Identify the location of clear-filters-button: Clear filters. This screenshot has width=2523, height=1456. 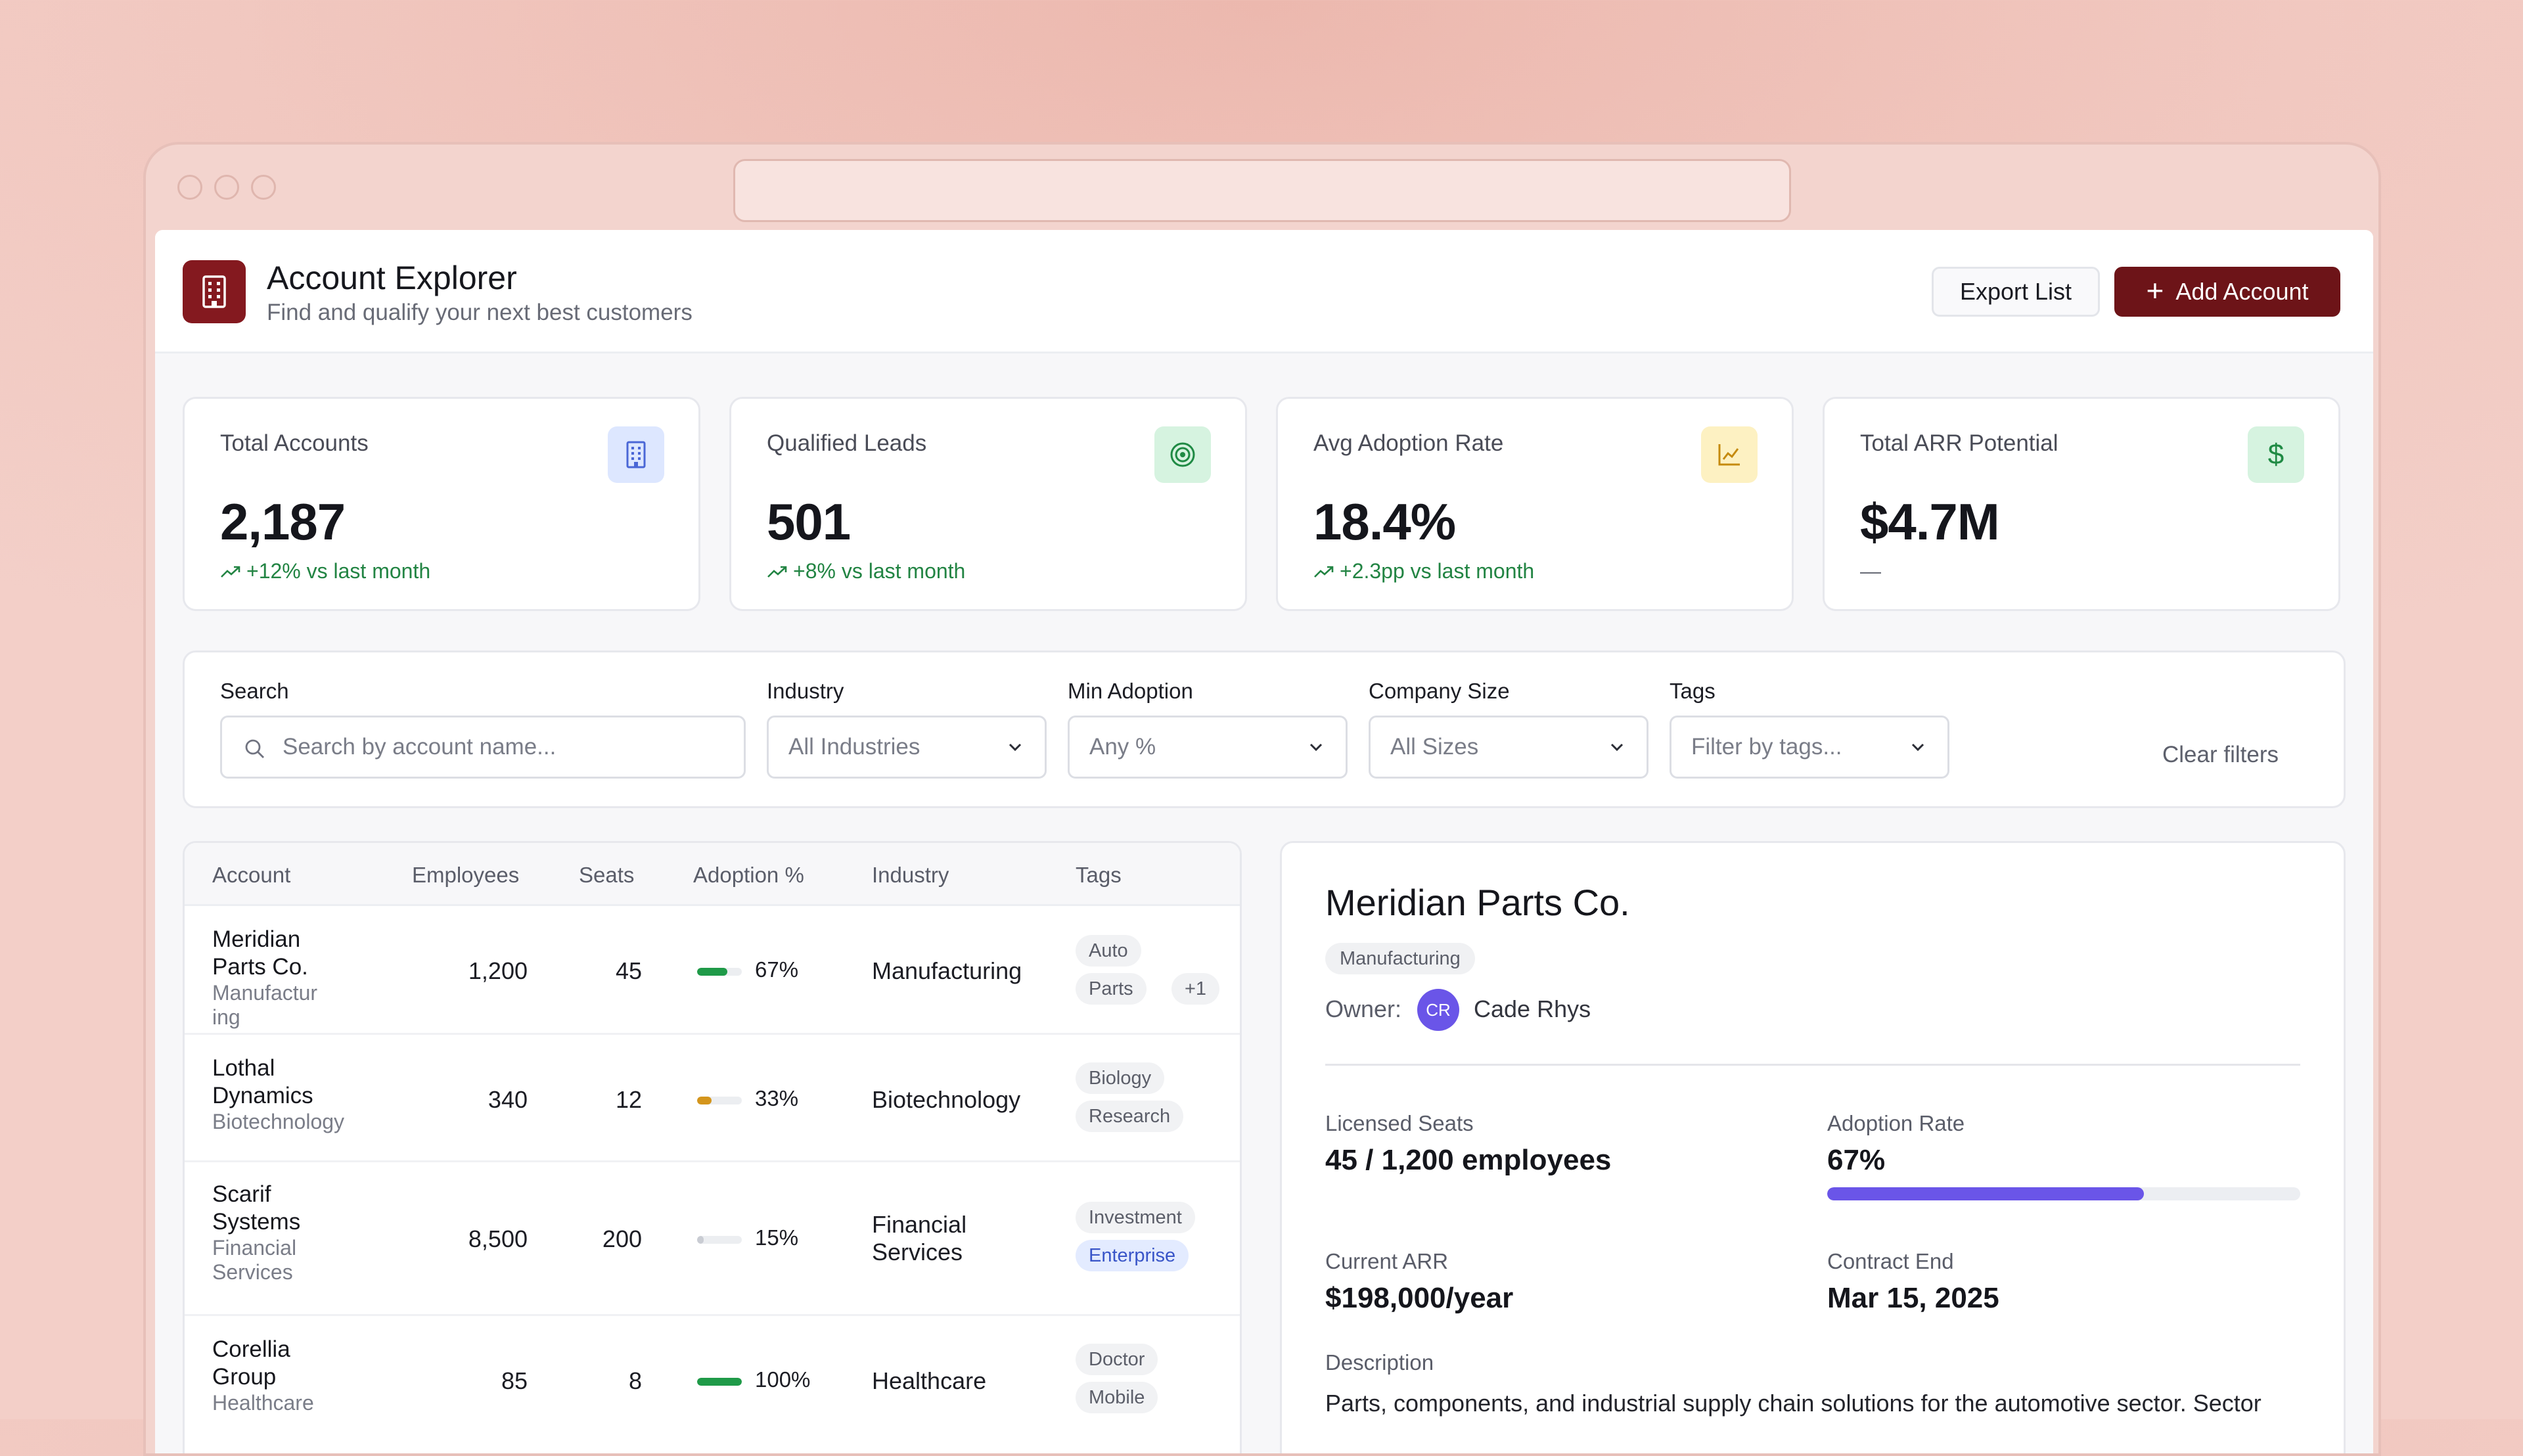
(2220, 754).